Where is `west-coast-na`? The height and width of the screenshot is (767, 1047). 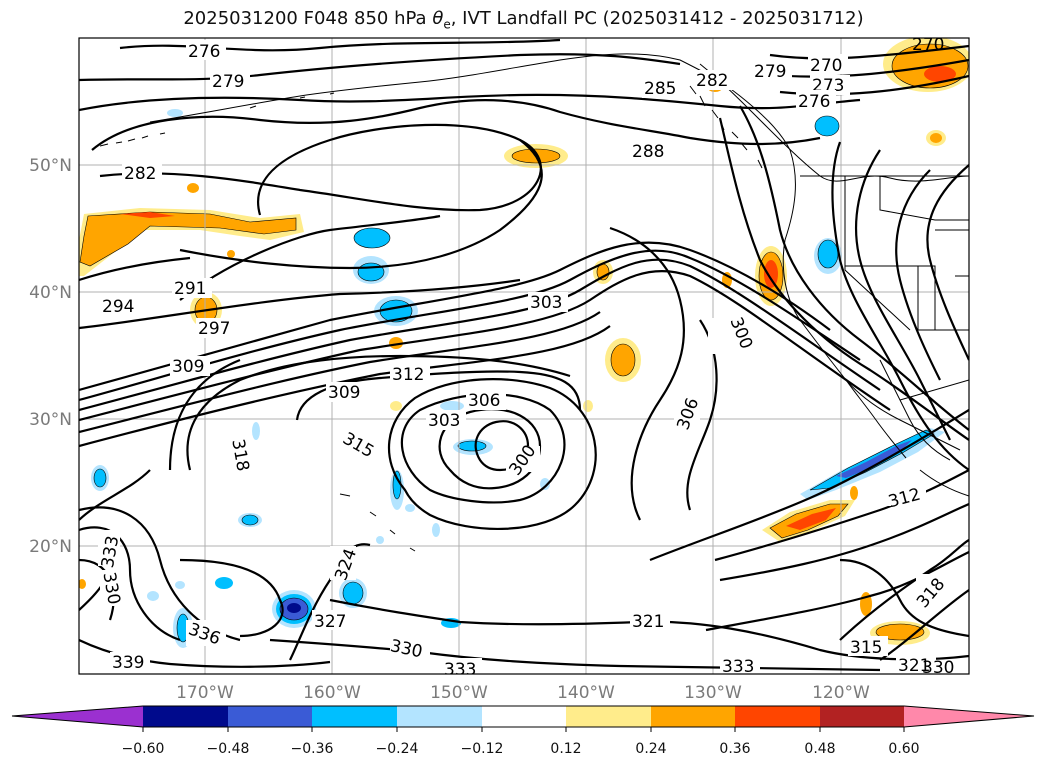
west-coast-na is located at coordinates (871, 300).